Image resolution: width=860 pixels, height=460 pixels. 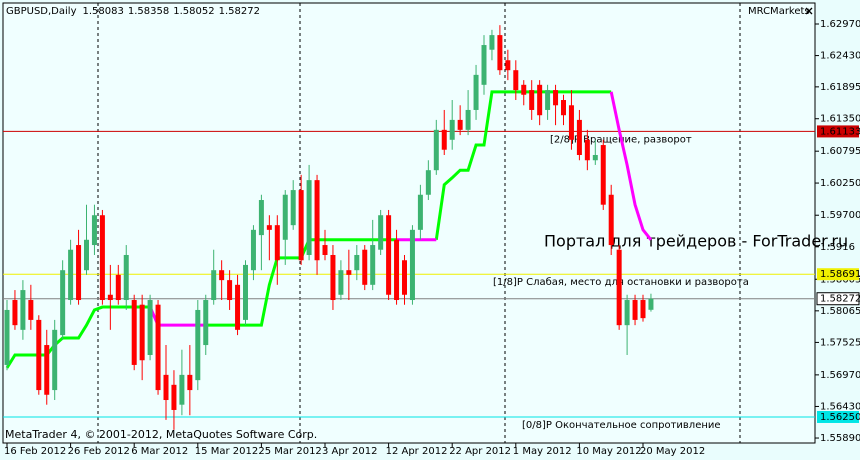 What do you see at coordinates (809, 11) in the screenshot?
I see `close-icon` at bounding box center [809, 11].